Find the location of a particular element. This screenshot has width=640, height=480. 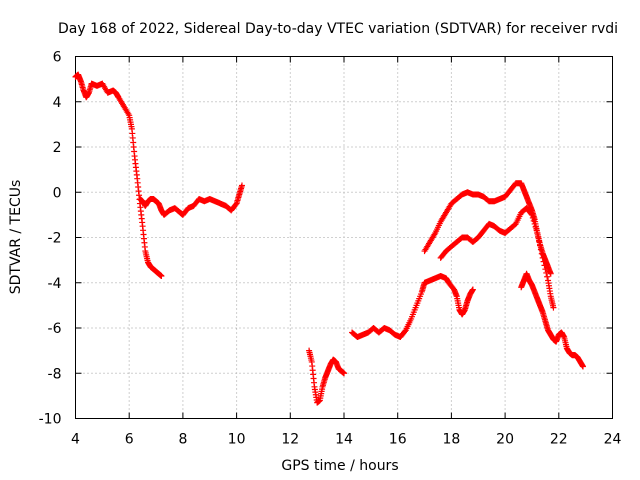

y-tick-label: -10 is located at coordinates (50, 420).